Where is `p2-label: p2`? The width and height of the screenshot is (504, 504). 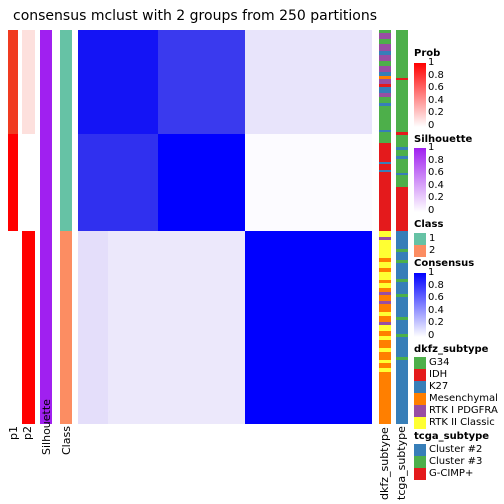
p2-label: p2 is located at coordinates (27, 433).